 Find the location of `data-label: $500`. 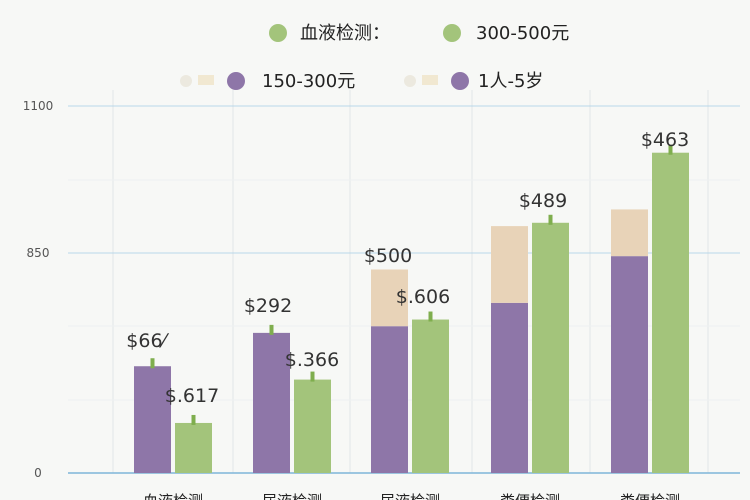

data-label: $500 is located at coordinates (388, 256).